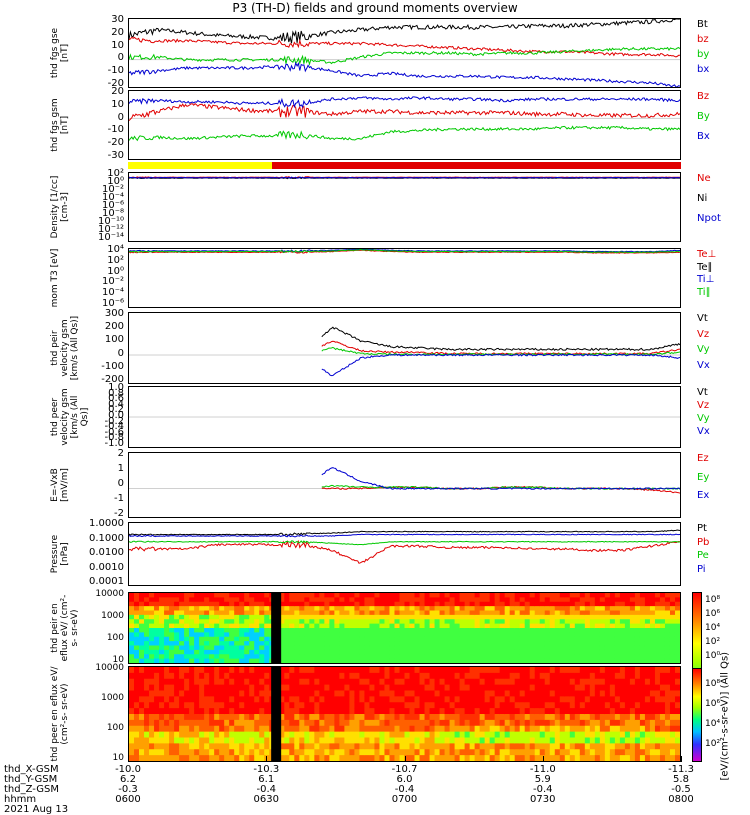 The width and height of the screenshot is (750, 815). Describe the element at coordinates (404, 112) in the screenshot. I see `series-line-Bz` at that location.